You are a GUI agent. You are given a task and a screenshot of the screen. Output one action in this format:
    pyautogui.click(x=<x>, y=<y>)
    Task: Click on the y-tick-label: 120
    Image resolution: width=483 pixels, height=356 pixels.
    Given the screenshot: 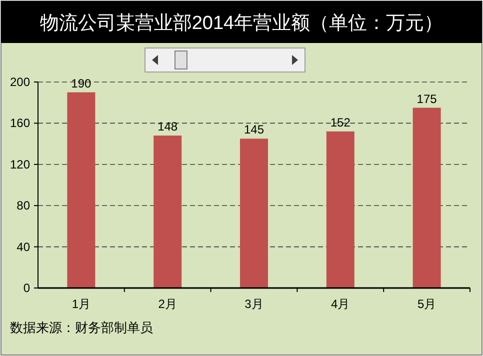 What is the action you would take?
    pyautogui.click(x=20, y=164)
    